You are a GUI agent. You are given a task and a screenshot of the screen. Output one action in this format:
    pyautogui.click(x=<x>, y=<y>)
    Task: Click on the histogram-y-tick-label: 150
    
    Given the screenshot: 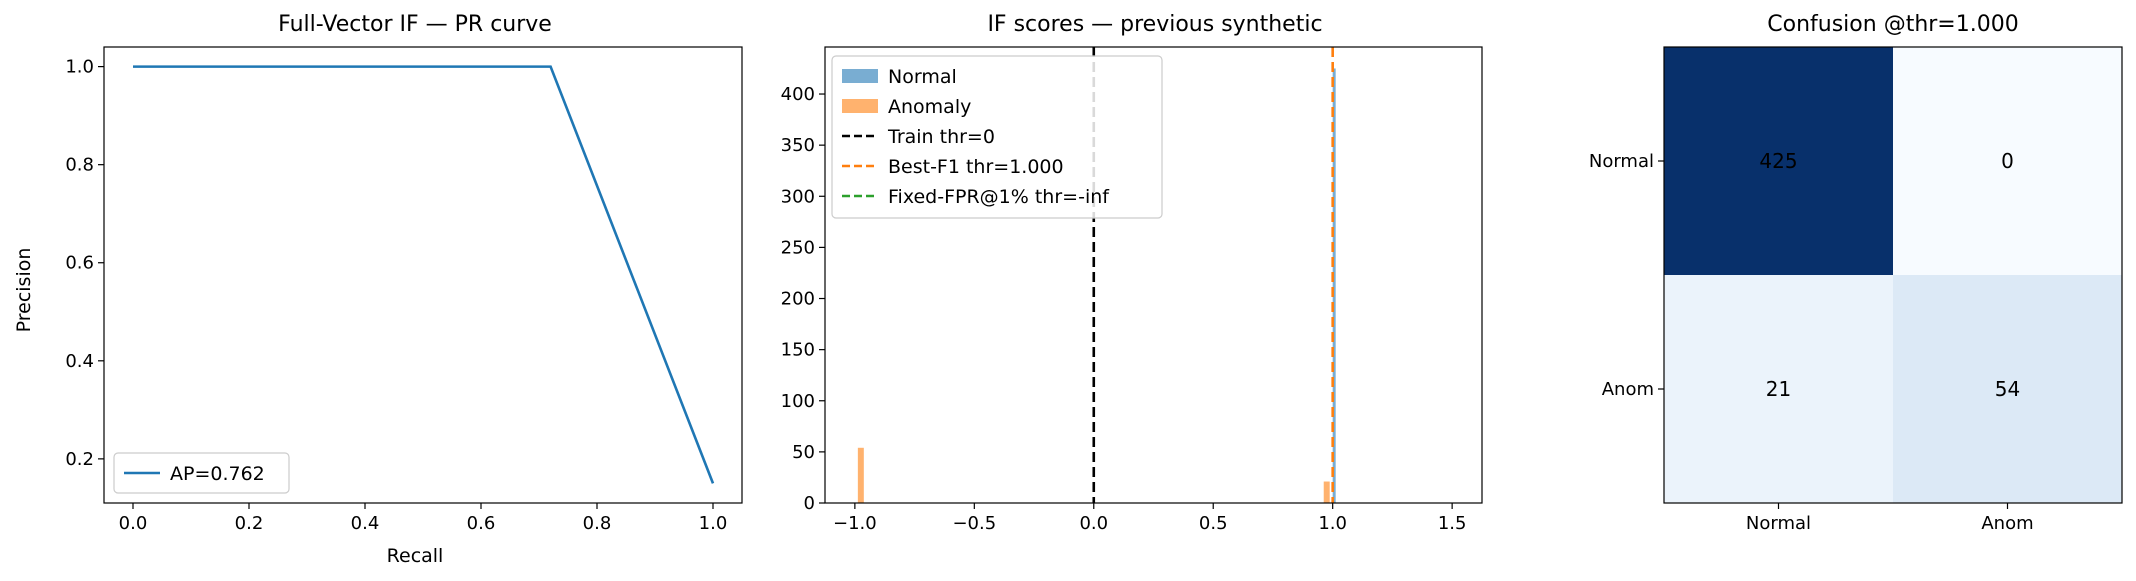 What is the action you would take?
    pyautogui.click(x=798, y=350)
    